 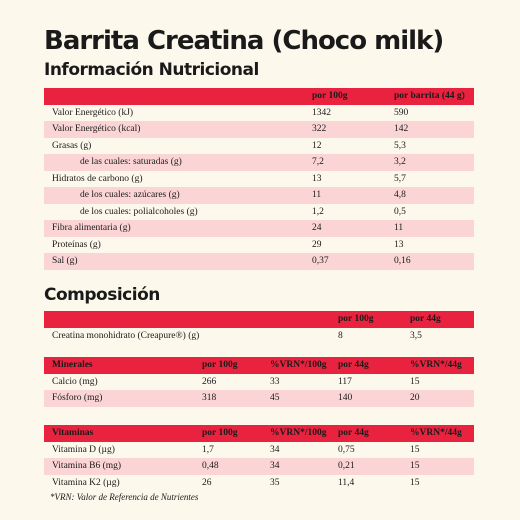 What do you see at coordinates (119, 365) in the screenshot?
I see `minerals-col-label: Minerales` at bounding box center [119, 365].